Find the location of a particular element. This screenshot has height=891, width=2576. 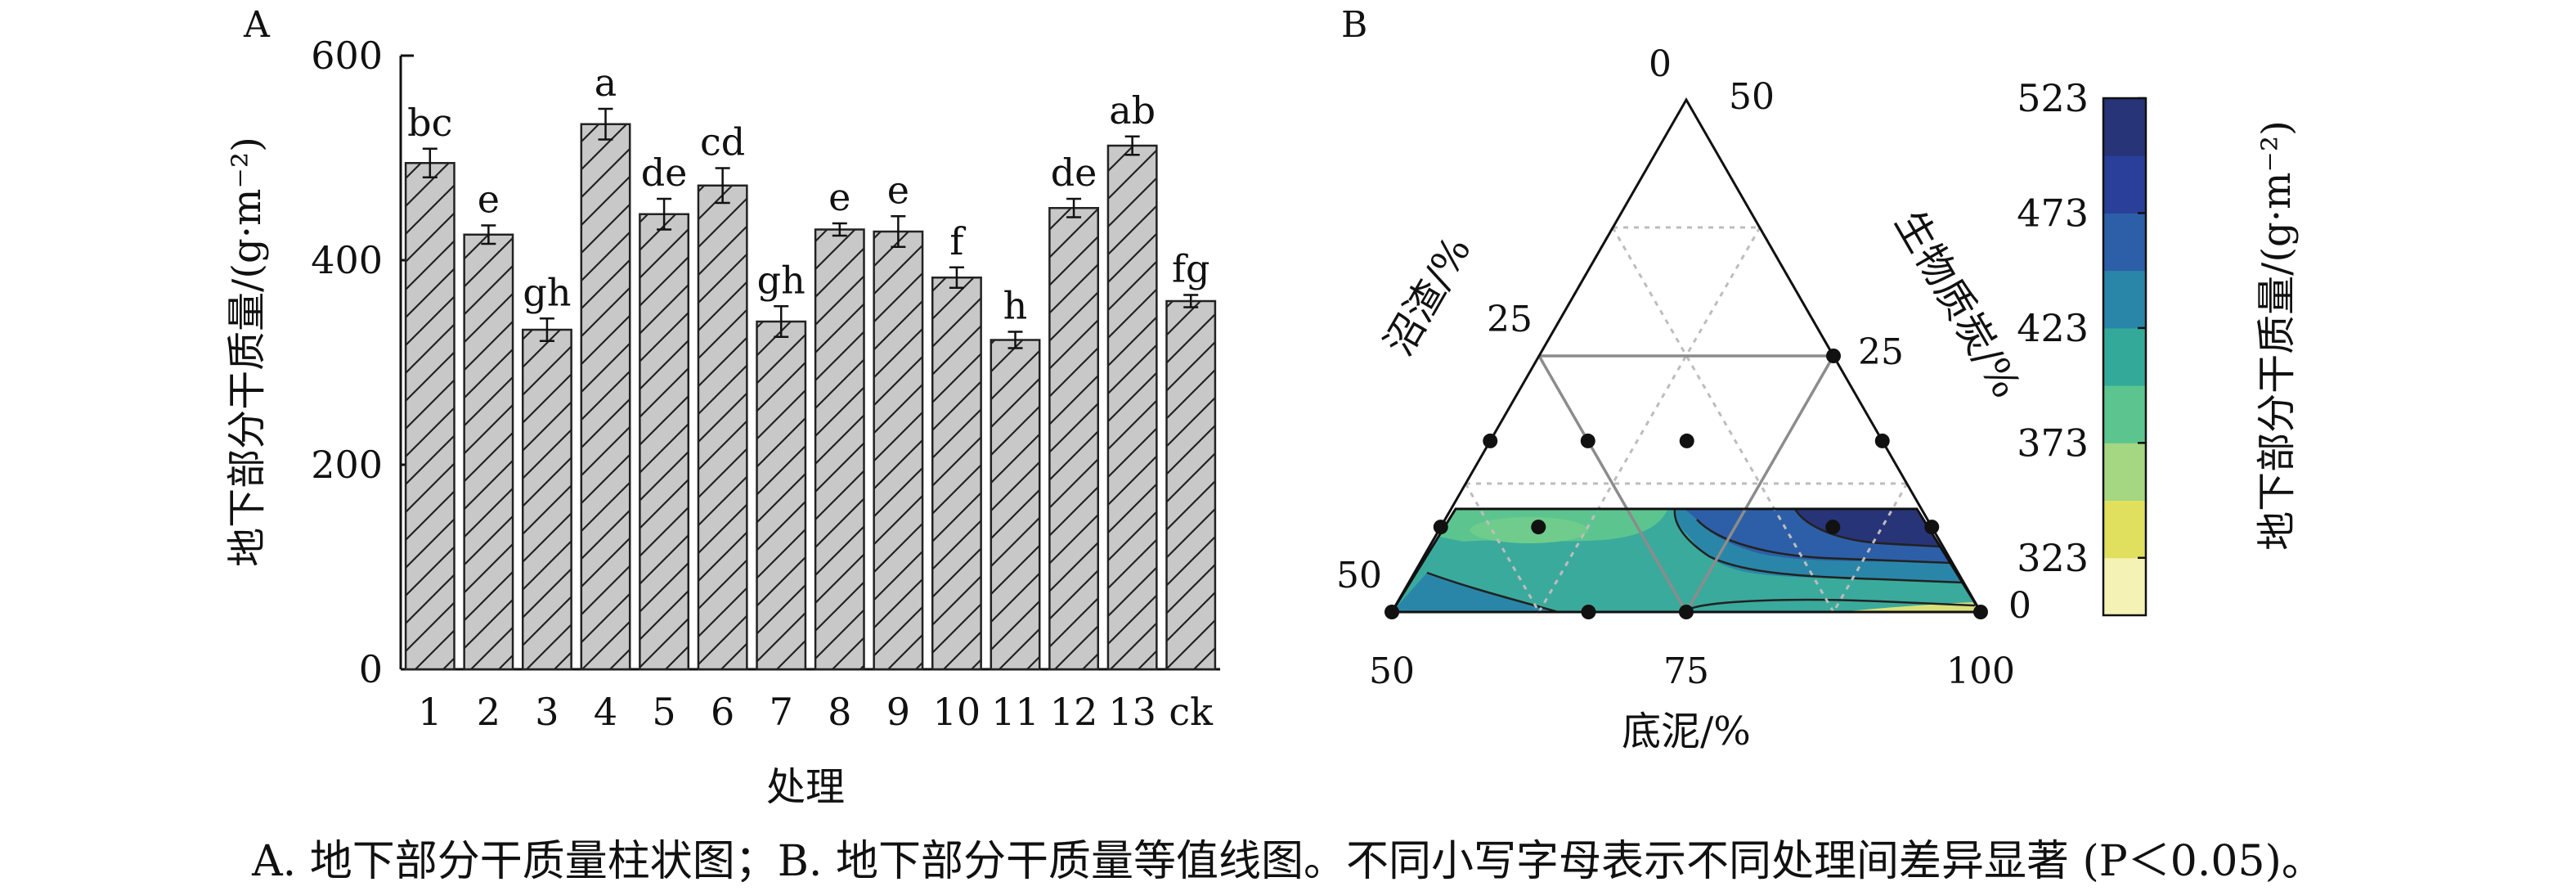

contour-band-lower-teal is located at coordinates (1473, 593).